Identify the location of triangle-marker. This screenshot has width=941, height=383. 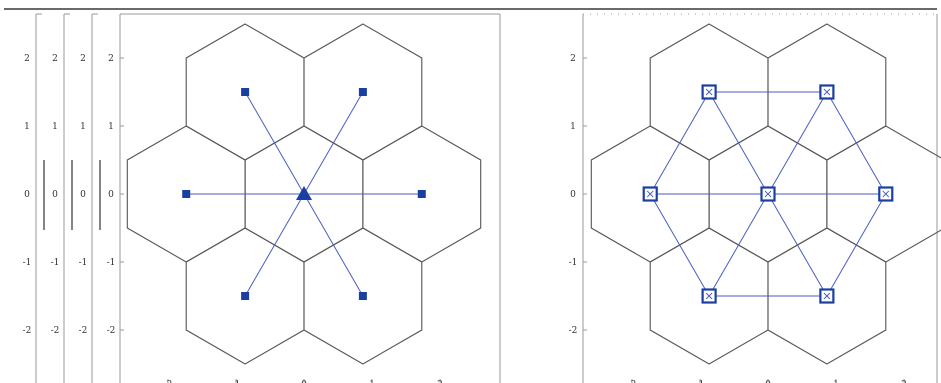
(304, 193).